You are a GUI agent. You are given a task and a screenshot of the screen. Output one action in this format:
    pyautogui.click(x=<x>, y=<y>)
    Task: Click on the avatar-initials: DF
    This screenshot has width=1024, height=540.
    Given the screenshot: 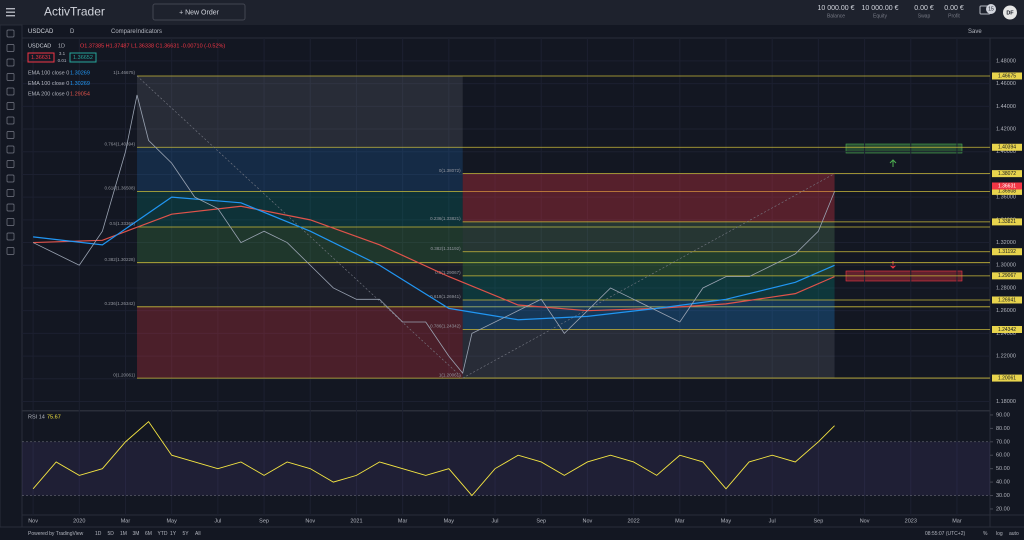 What is the action you would take?
    pyautogui.click(x=1010, y=13)
    